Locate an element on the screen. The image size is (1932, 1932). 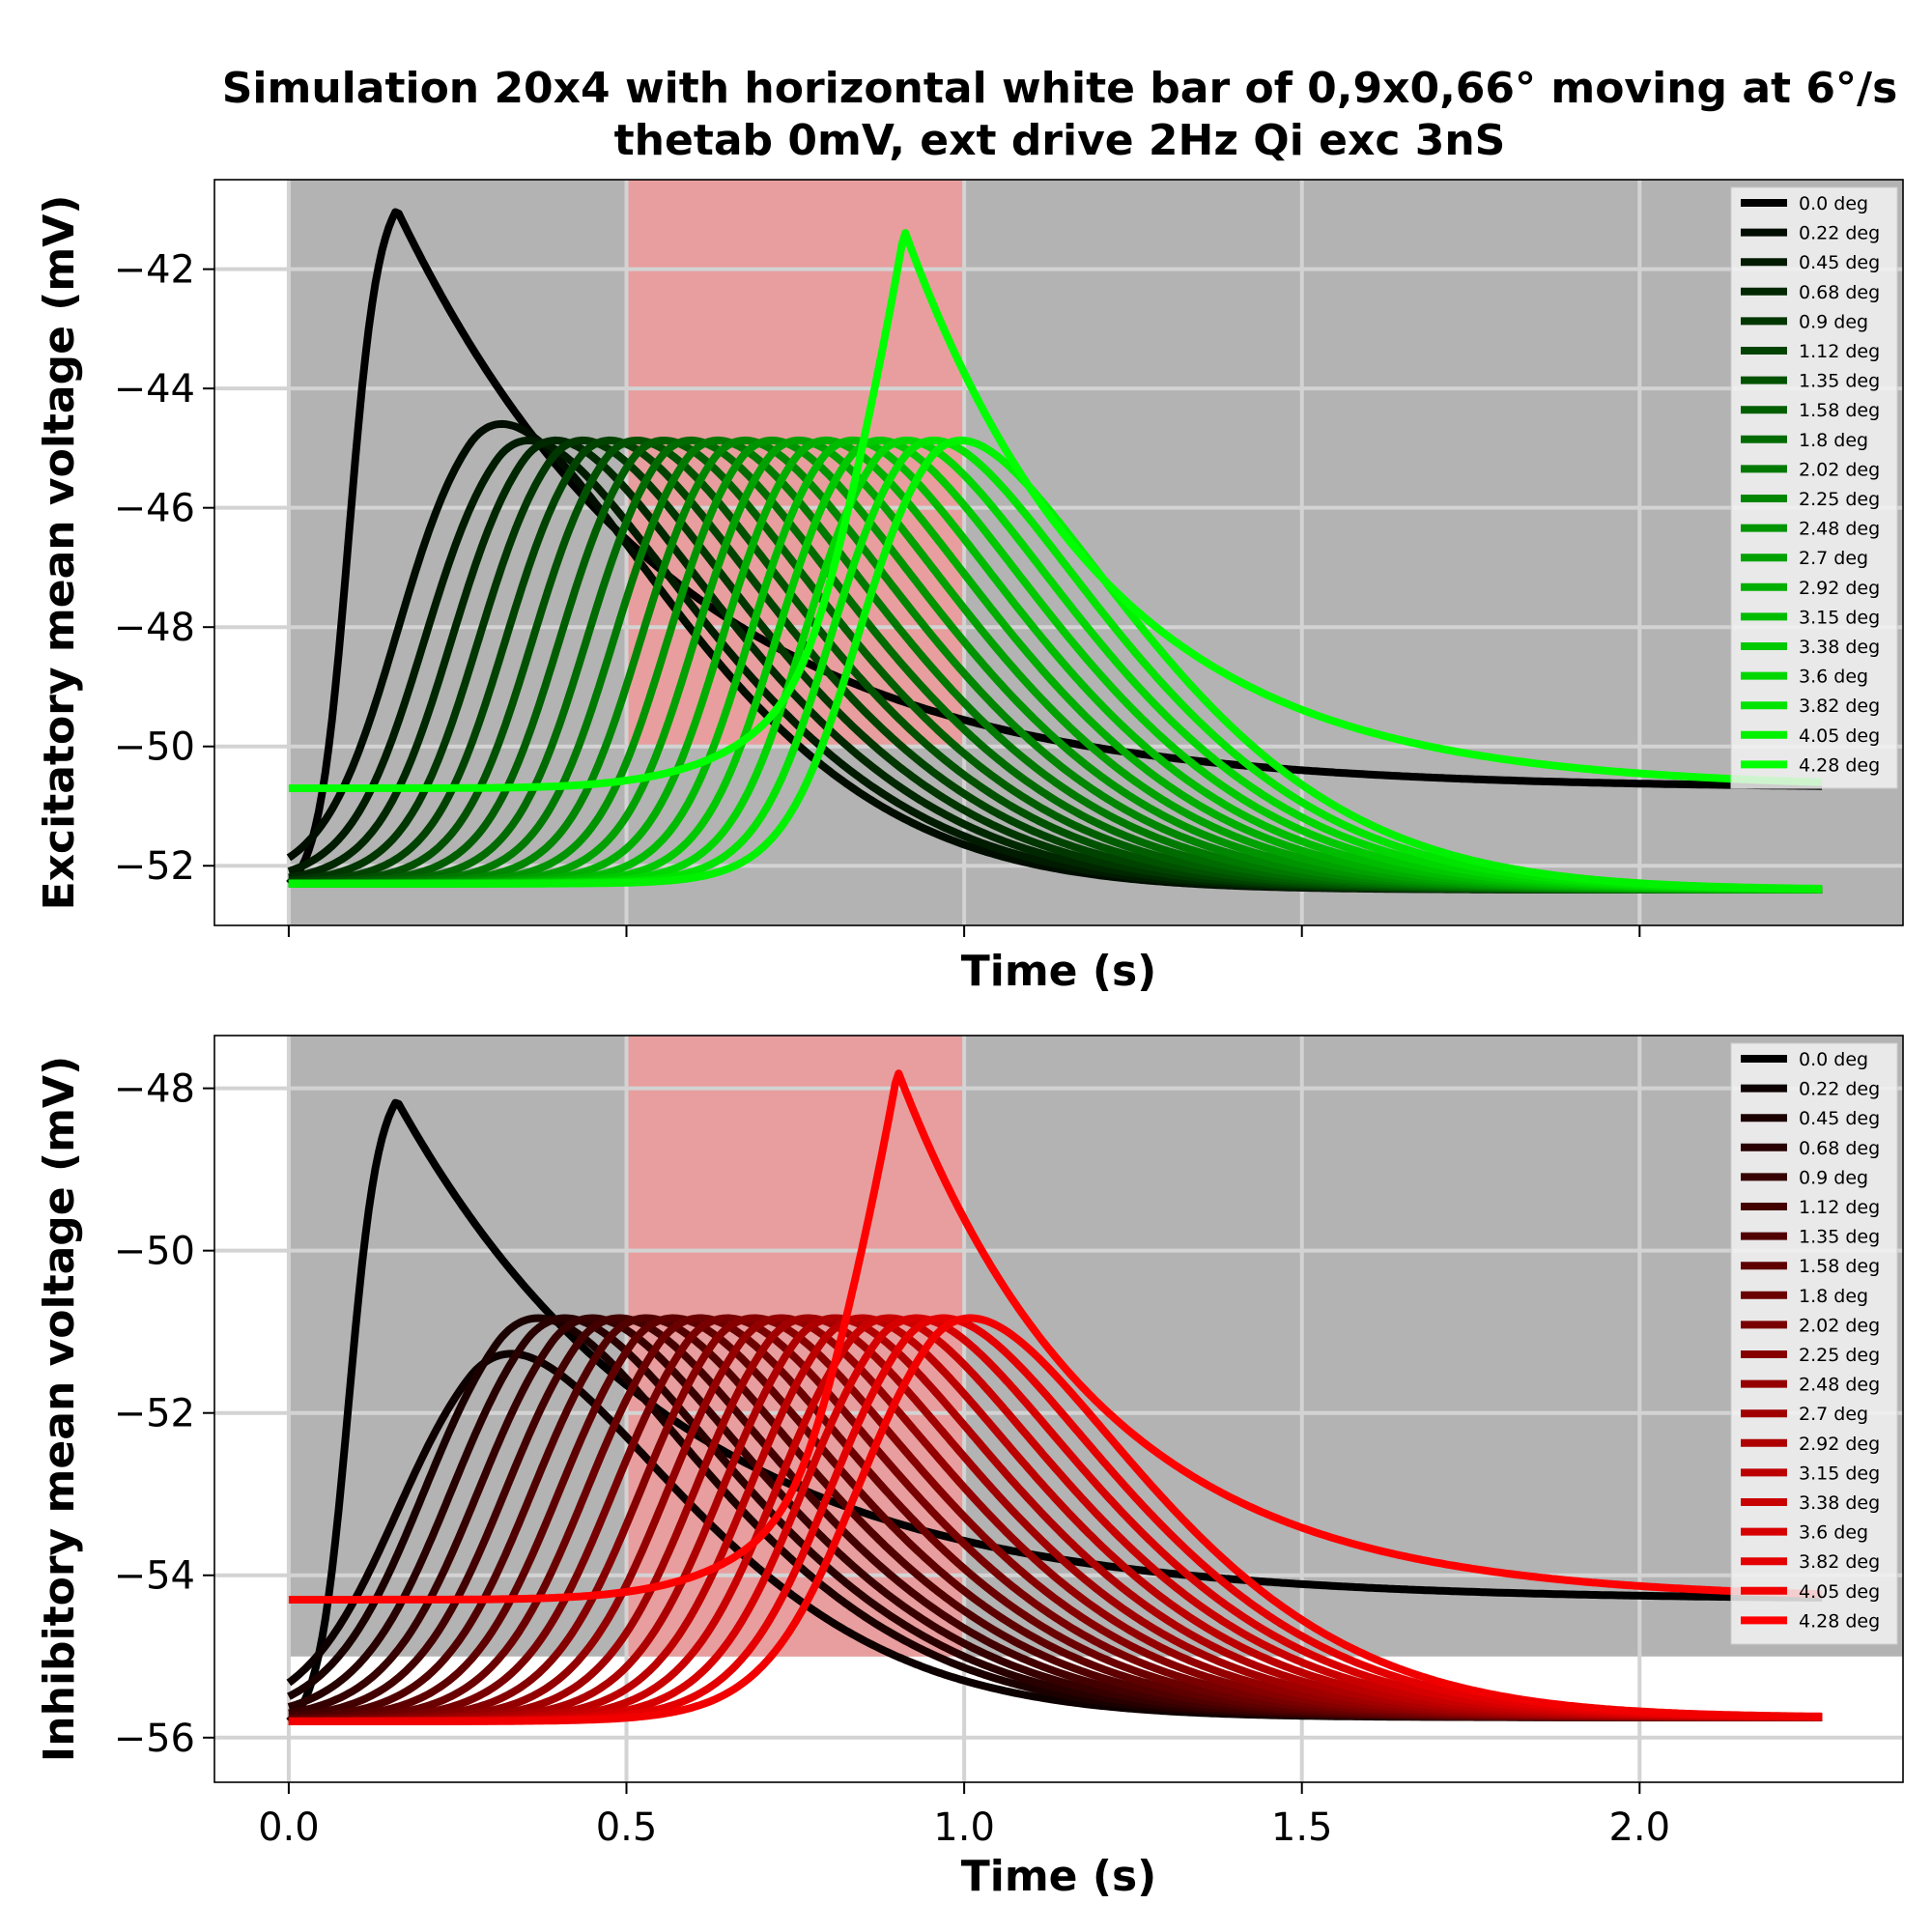
y-tick-label: −46 is located at coordinates (154, 509).